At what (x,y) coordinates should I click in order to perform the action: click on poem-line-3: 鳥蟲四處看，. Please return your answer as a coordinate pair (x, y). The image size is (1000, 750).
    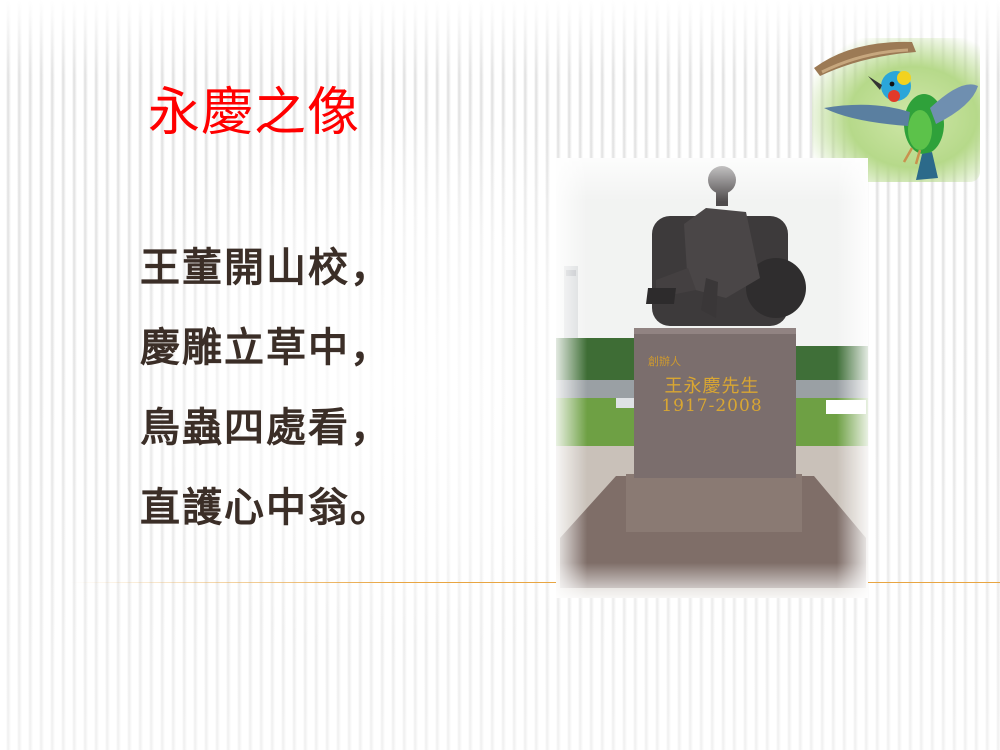
    Looking at the image, I should click on (266, 428).